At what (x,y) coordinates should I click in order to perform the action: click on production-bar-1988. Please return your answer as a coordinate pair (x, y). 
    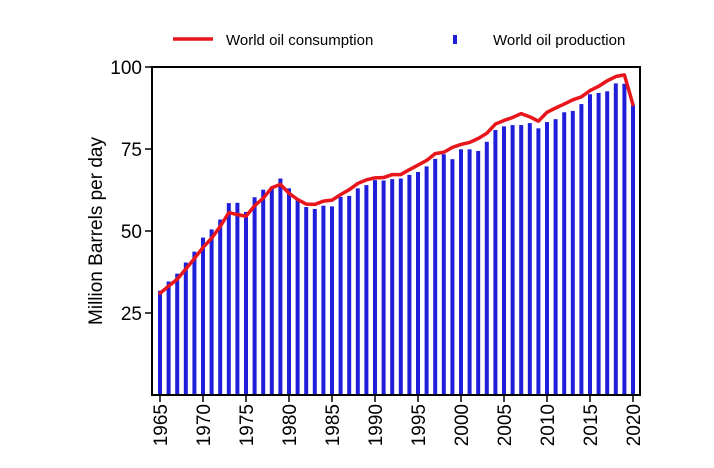
    Looking at the image, I should click on (357, 291).